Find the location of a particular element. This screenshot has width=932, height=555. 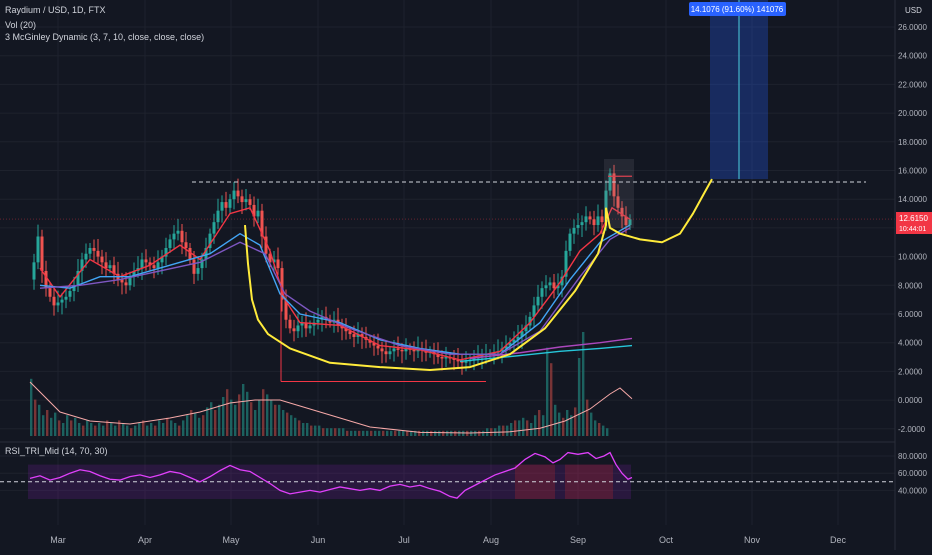

cup-curve is located at coordinates (425, 289).